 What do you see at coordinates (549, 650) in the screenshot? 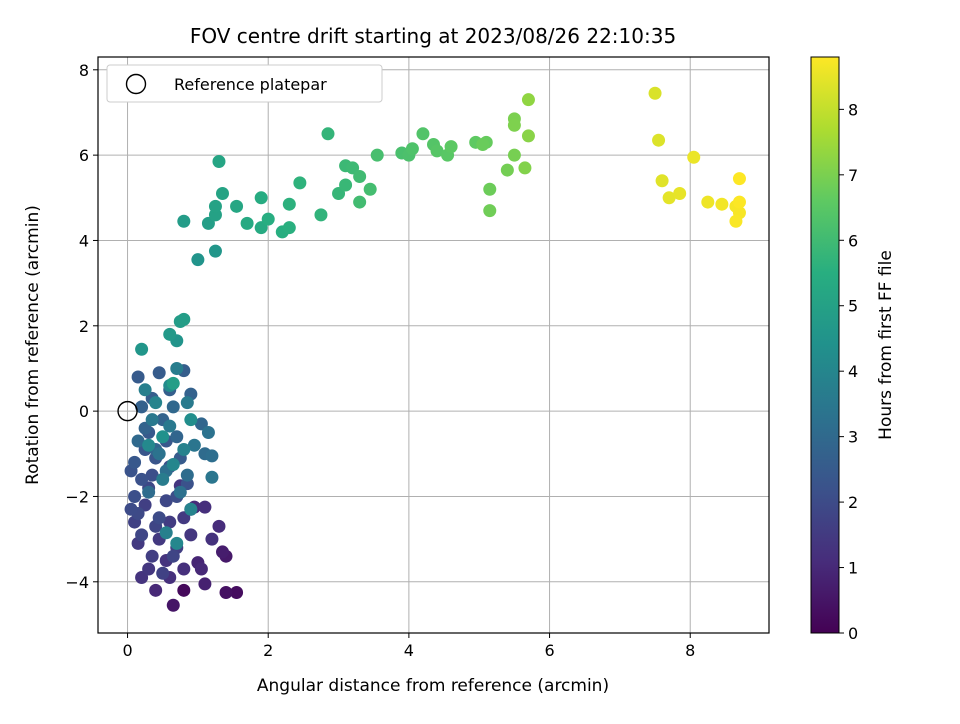
I see `x-tick-label: 6` at bounding box center [549, 650].